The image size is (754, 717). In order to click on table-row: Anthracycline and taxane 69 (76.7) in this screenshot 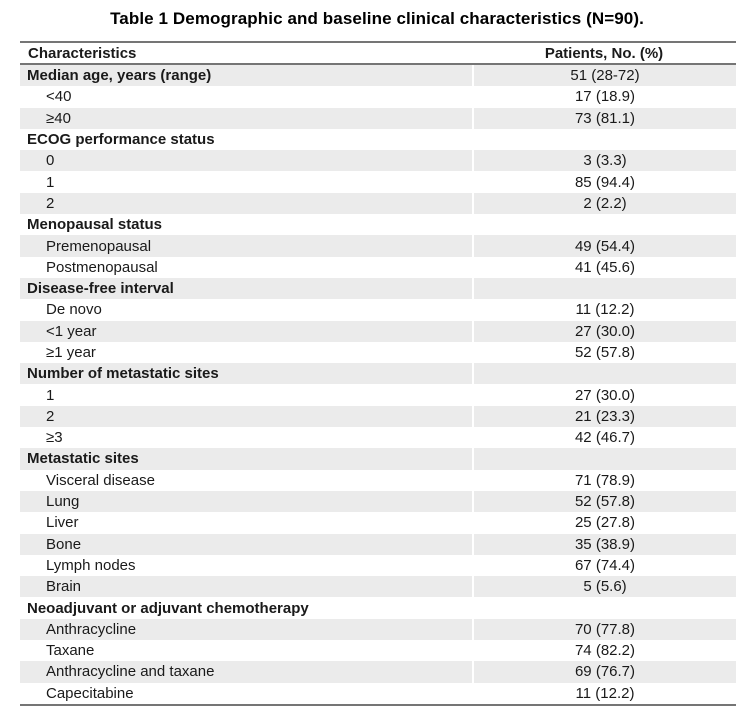, I will do `click(378, 672)`.